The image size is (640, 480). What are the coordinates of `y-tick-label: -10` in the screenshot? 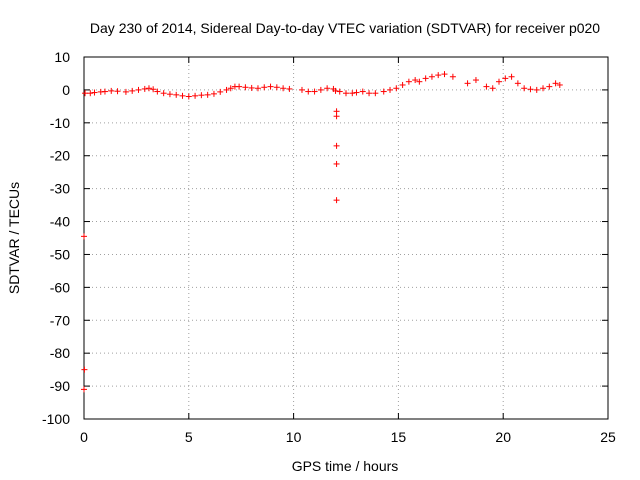 It's located at (60, 123).